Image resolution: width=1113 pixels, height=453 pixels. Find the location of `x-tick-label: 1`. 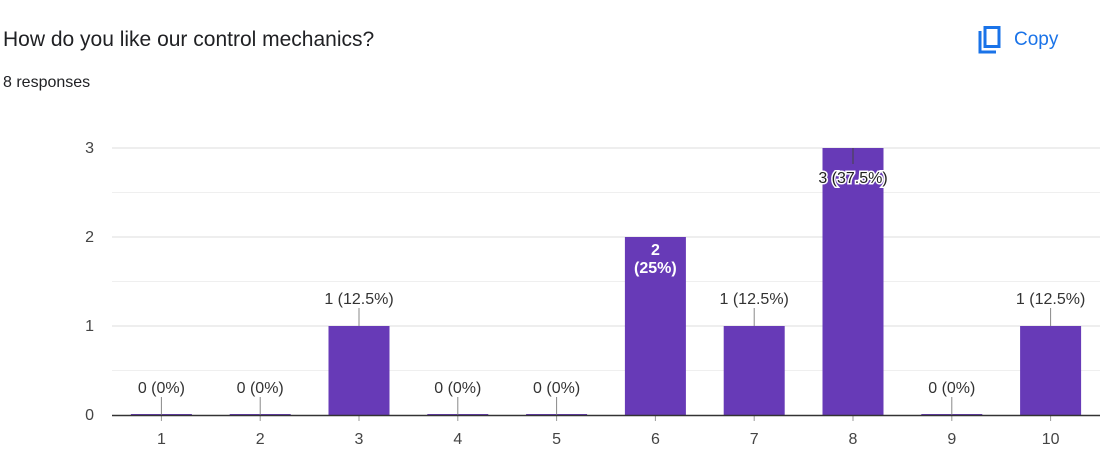

x-tick-label: 1 is located at coordinates (161, 439).